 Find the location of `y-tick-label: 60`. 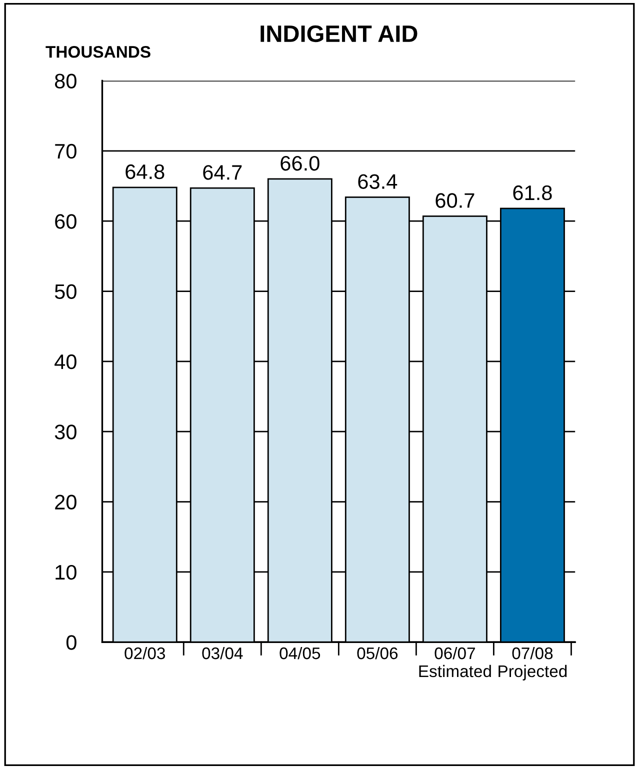

y-tick-label: 60 is located at coordinates (65, 221).